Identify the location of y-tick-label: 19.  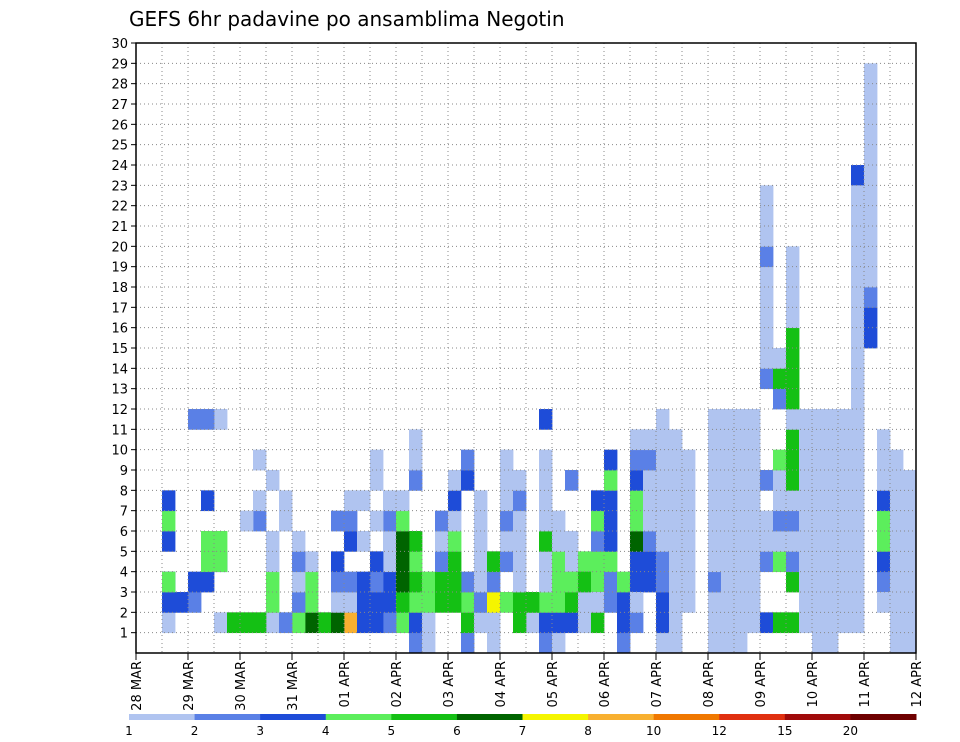
(119, 268).